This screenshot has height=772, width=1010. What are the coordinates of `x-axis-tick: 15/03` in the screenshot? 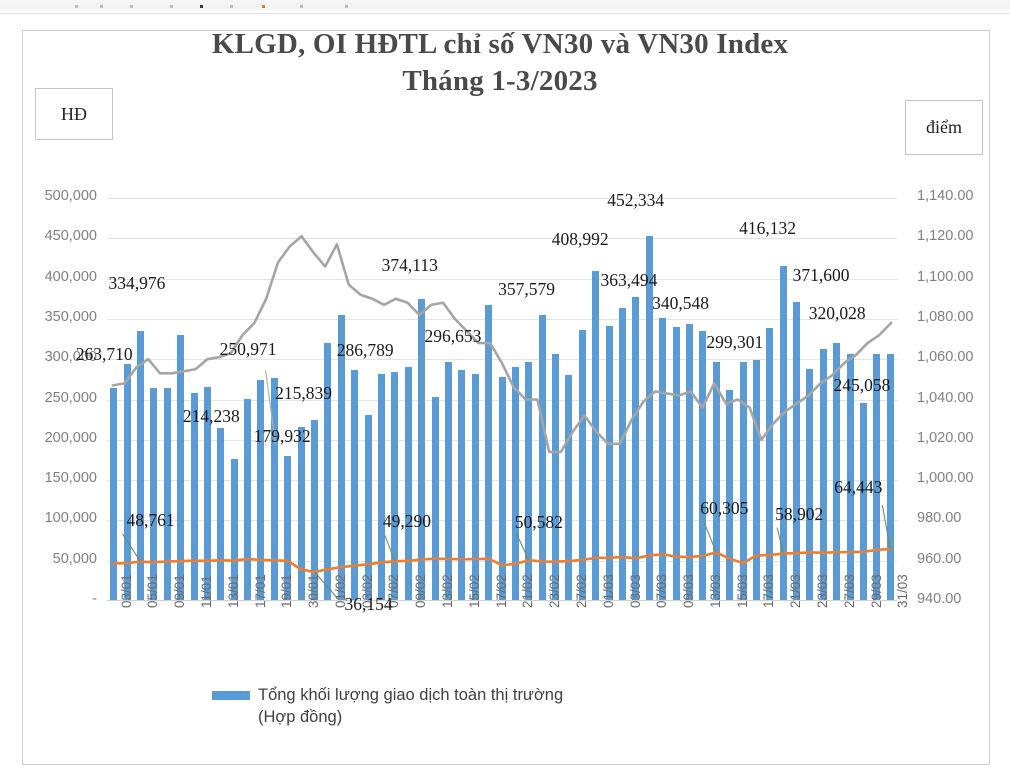 It's located at (742, 591).